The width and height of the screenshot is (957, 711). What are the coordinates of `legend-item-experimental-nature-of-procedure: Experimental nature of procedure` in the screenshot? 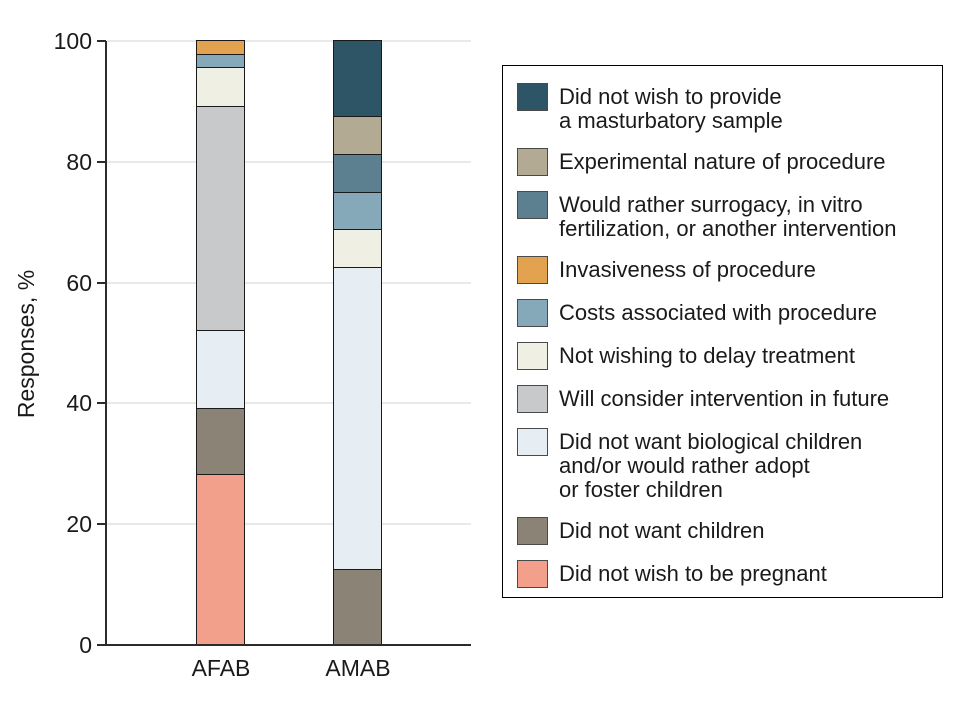 It's located at (723, 162).